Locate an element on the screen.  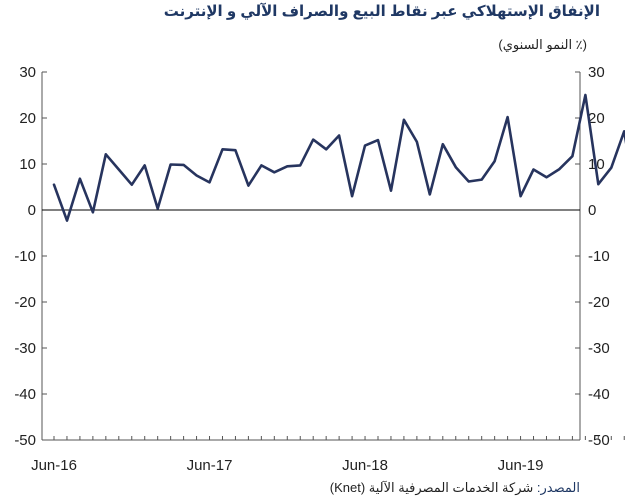
y-tick-label-right: -50 is located at coordinates (599, 440).